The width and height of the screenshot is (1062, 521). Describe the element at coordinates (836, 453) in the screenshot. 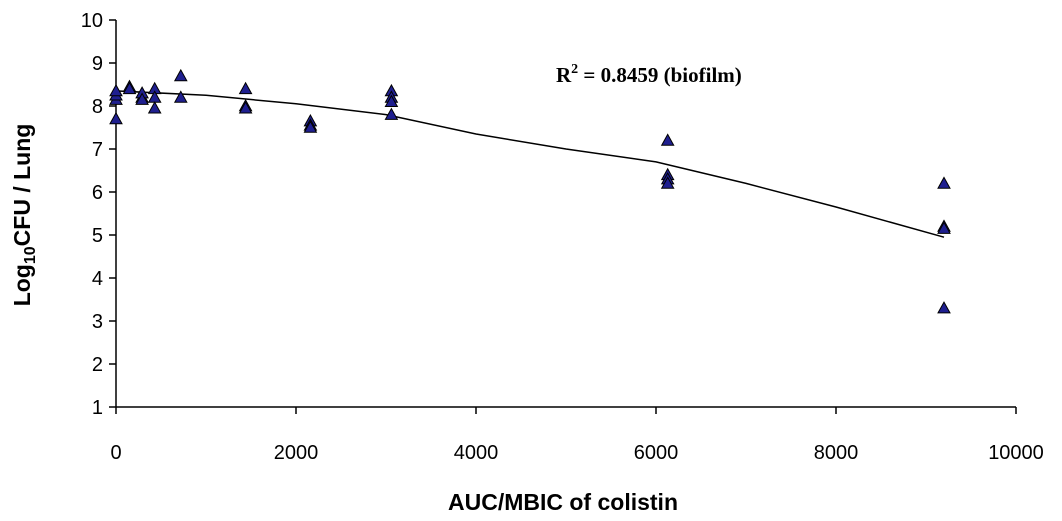

I see `x-tick-label: 8000` at that location.